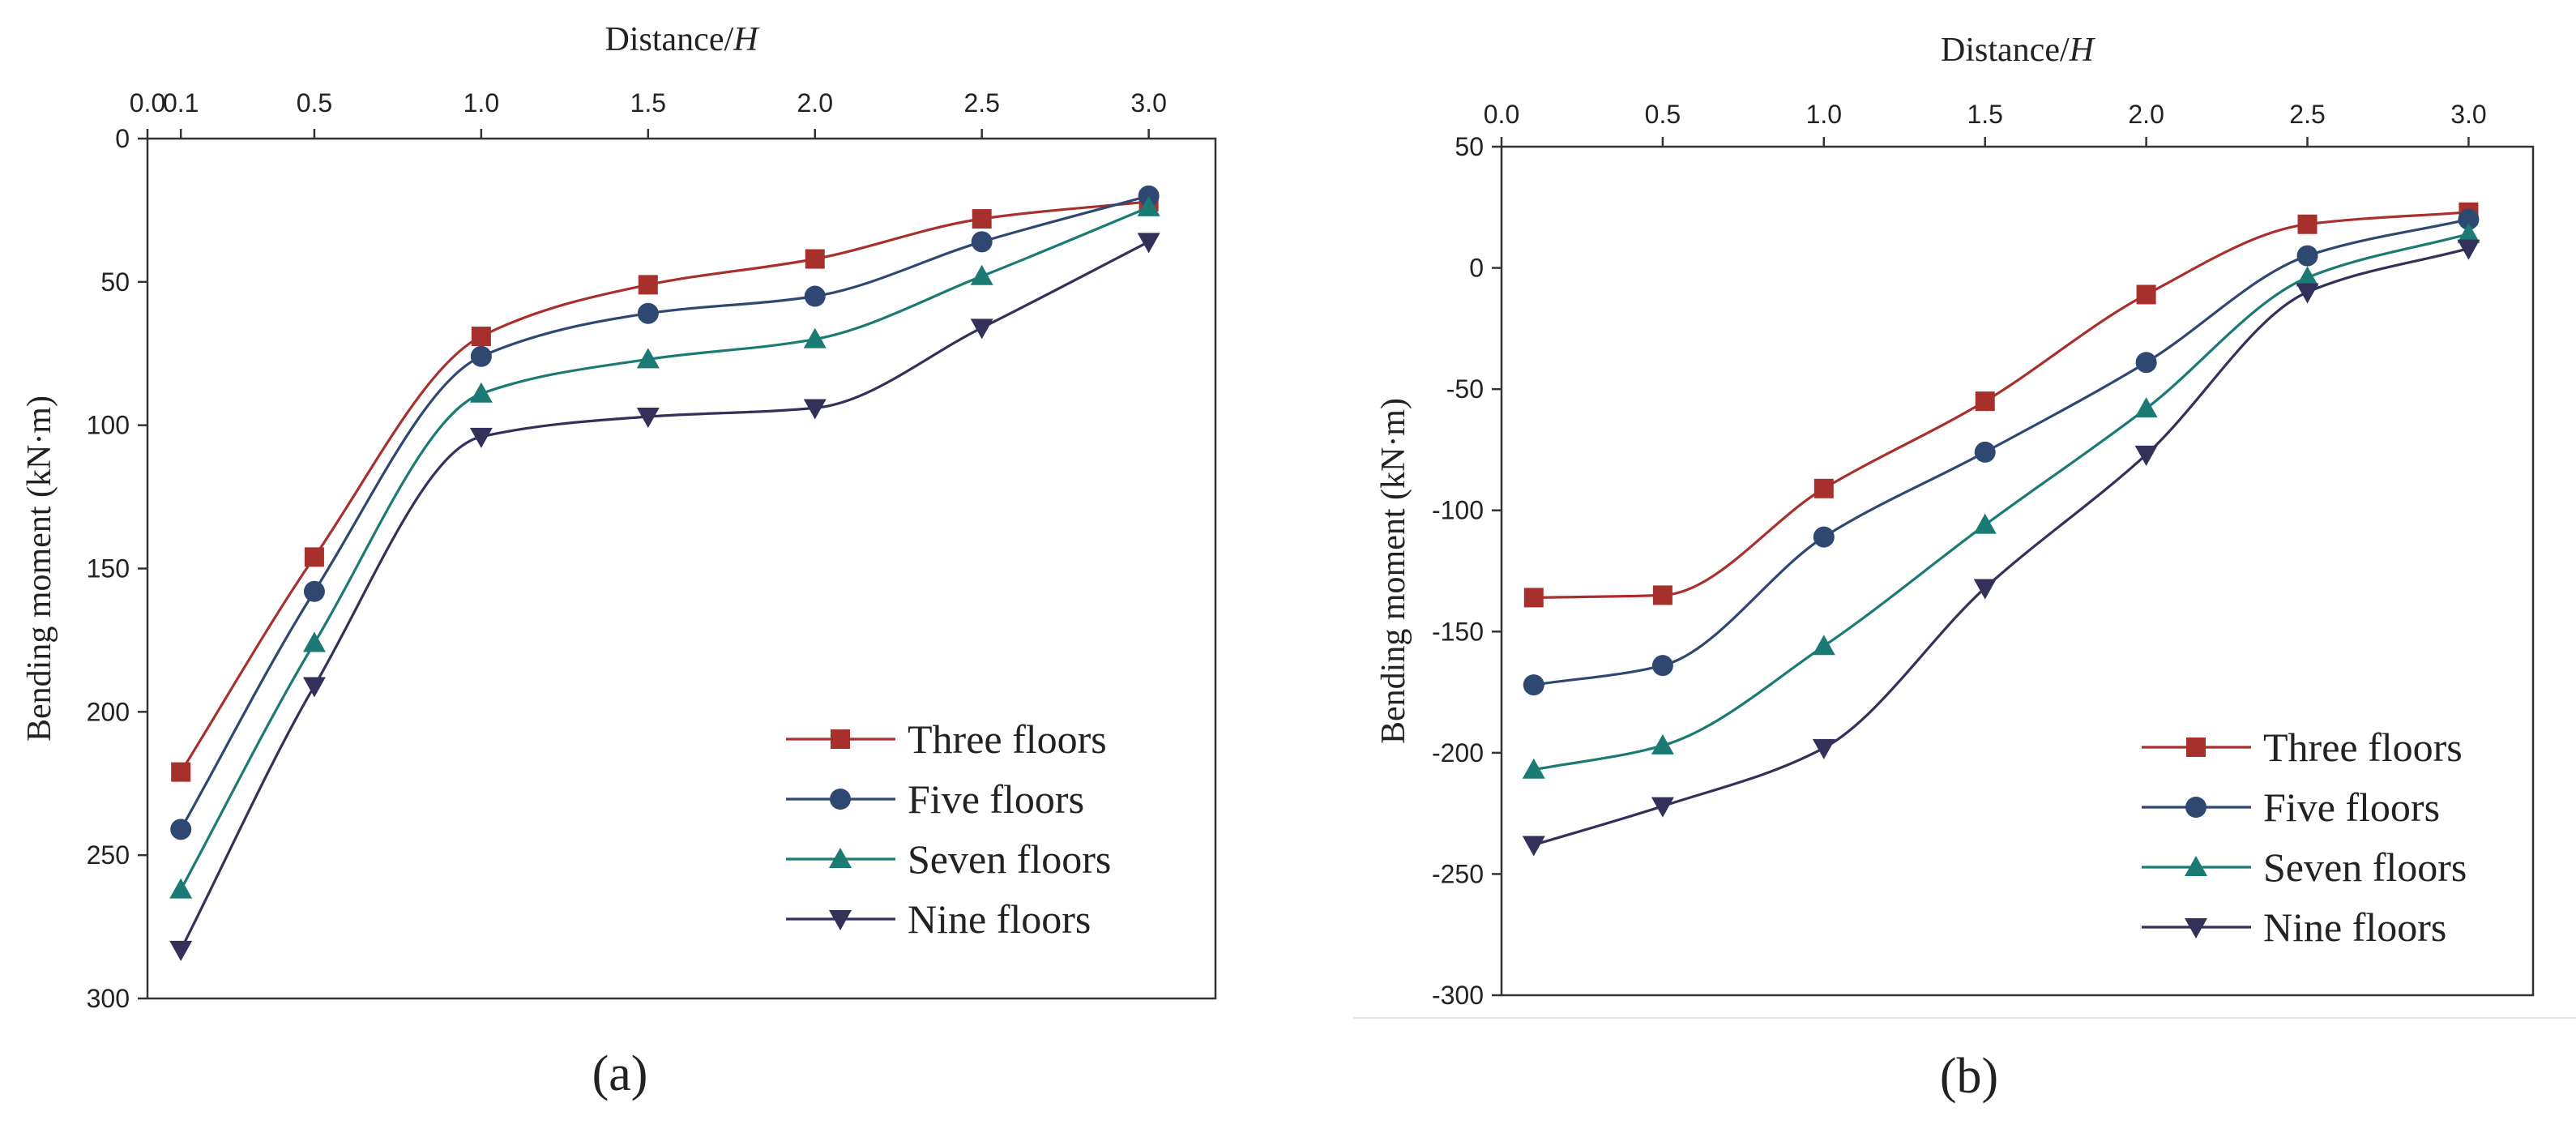  Describe the element at coordinates (108, 711) in the screenshot. I see `y-tick-label: 200` at that location.